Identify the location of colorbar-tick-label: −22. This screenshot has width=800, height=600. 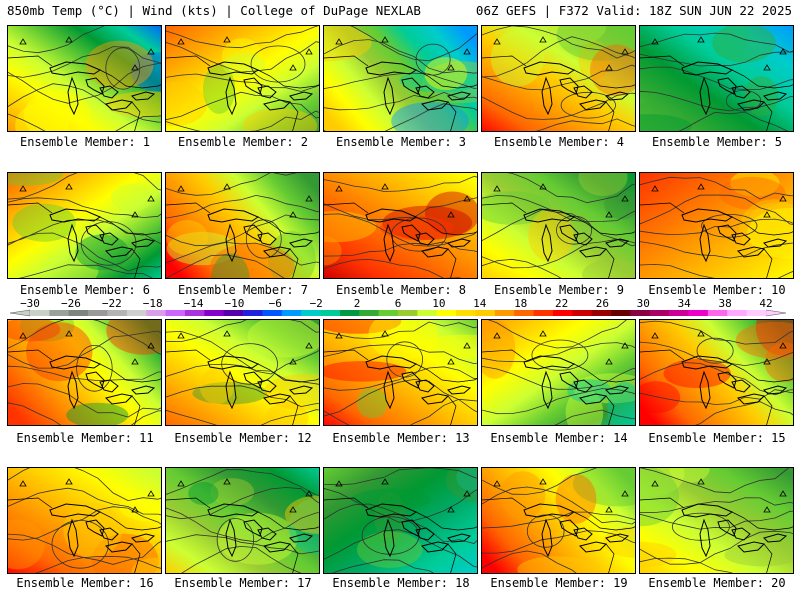
(112, 303).